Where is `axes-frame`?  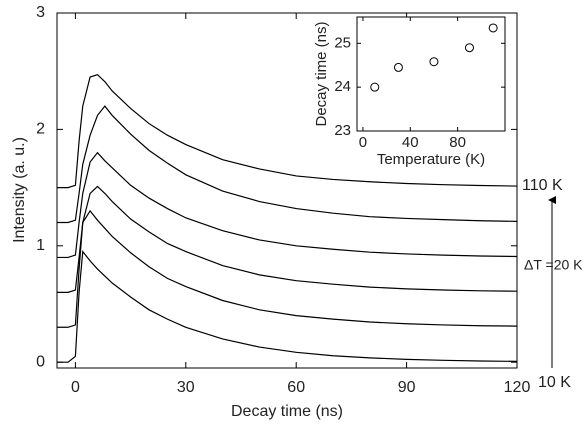
axes-frame is located at coordinates (431, 74).